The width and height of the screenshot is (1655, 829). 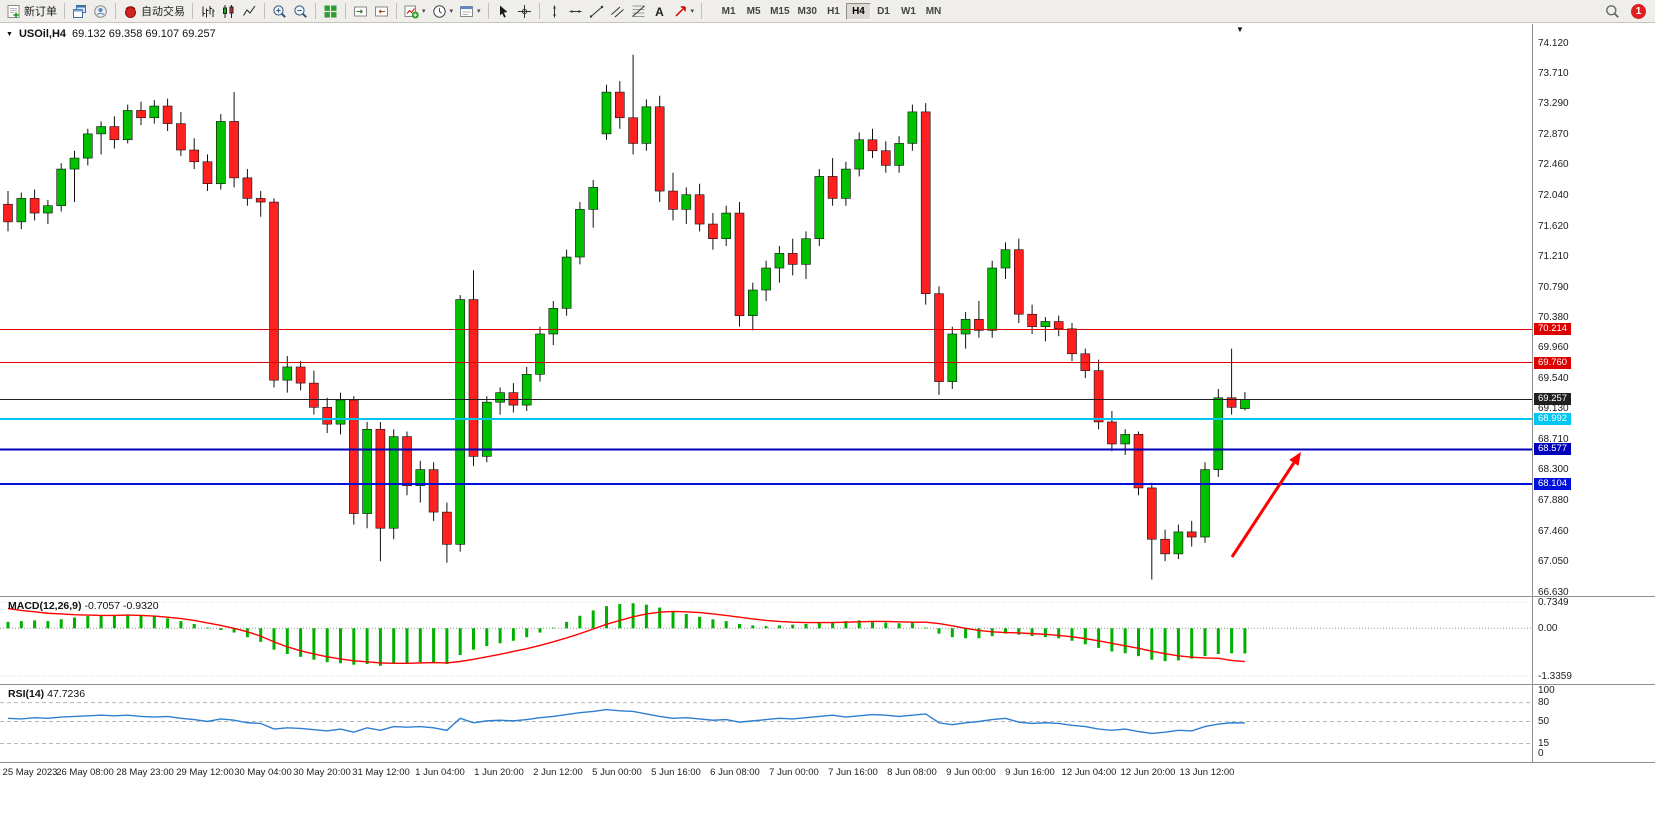 I want to click on rsi-axis-label: 50, so click(x=1544, y=721).